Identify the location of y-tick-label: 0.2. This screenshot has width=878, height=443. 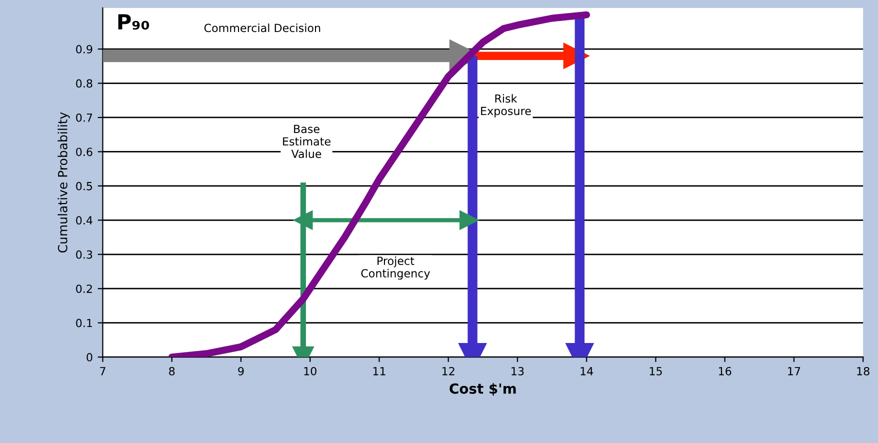
(84, 288).